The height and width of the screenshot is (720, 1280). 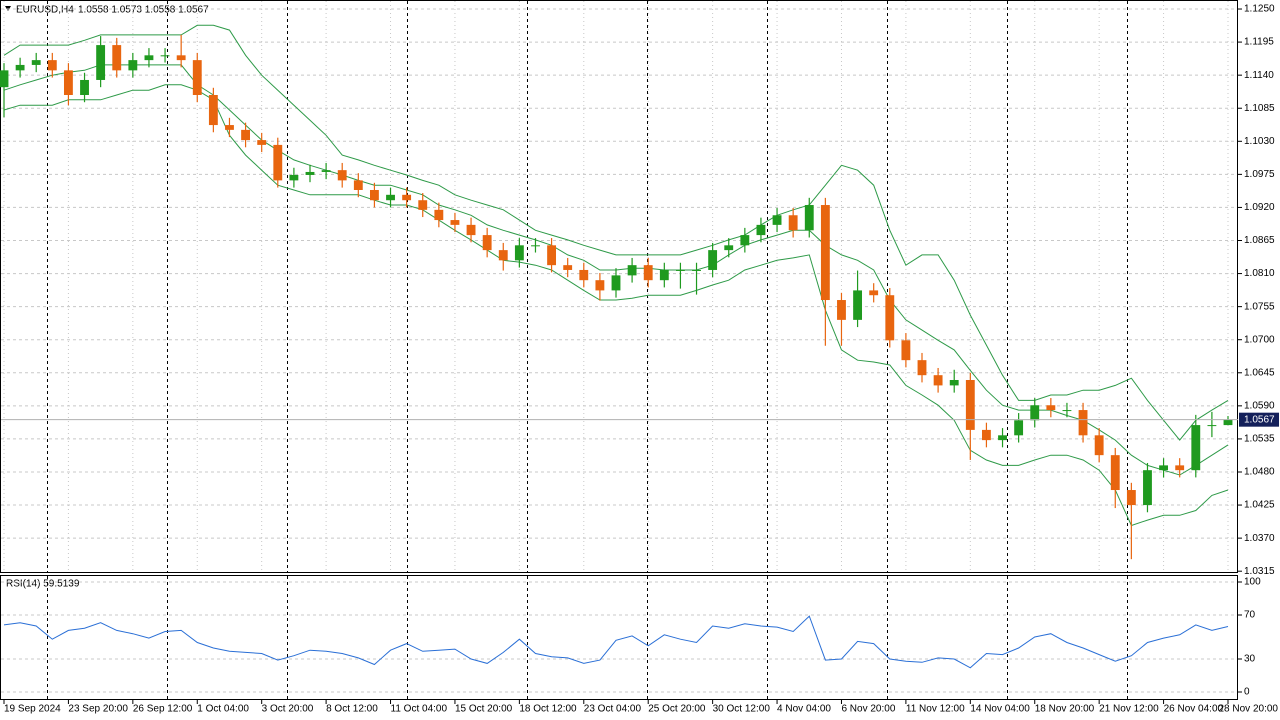 I want to click on x-tick-label: 18 Oct 12:00, so click(x=548, y=709).